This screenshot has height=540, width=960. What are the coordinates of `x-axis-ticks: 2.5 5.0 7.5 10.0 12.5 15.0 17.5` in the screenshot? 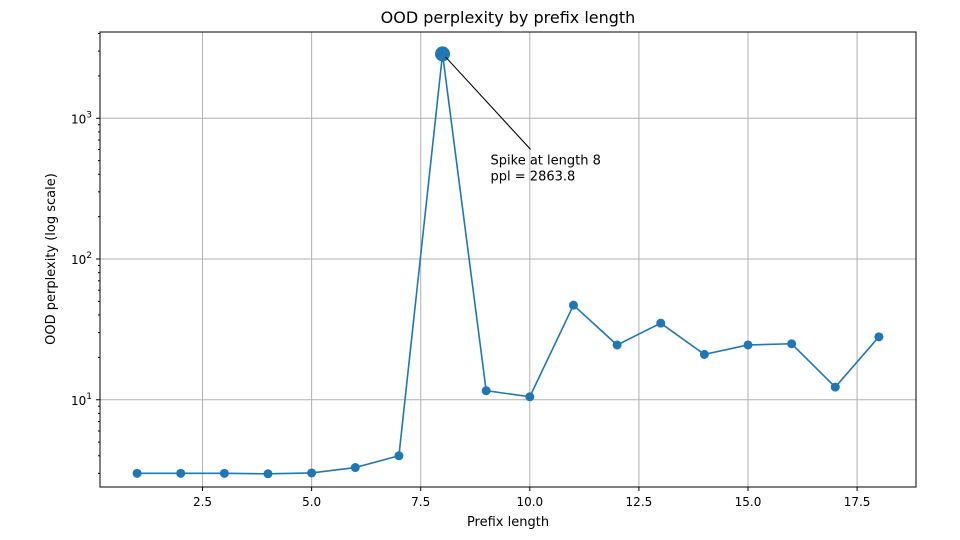 It's located at (531, 498).